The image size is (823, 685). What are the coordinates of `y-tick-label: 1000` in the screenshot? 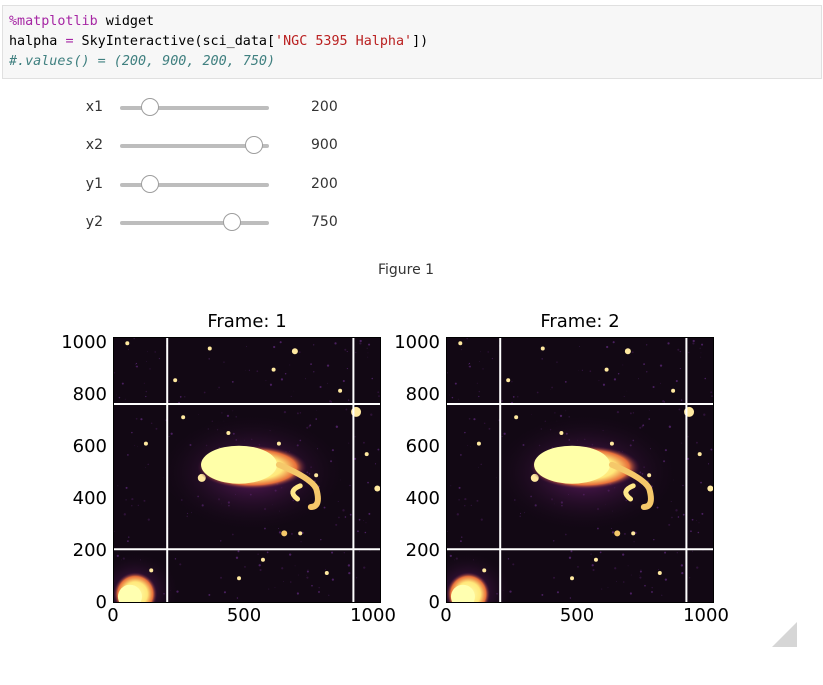 It's located at (84, 342).